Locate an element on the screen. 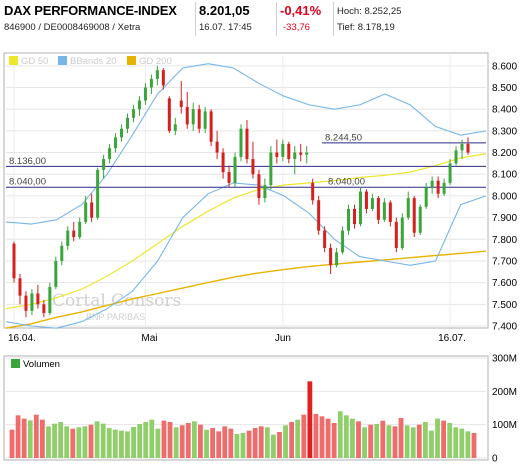 This screenshot has width=523, height=464. support-resistance-lines: 8.244,50 8.136,00 8.040,00 8.040,00 is located at coordinates (246, 160).